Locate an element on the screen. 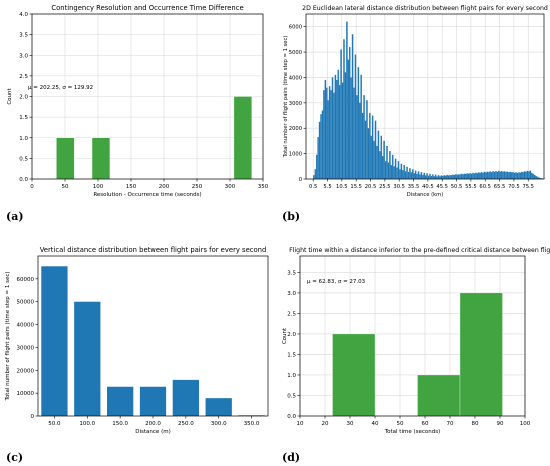  x-tick-label: 50.5 is located at coordinates (457, 187).